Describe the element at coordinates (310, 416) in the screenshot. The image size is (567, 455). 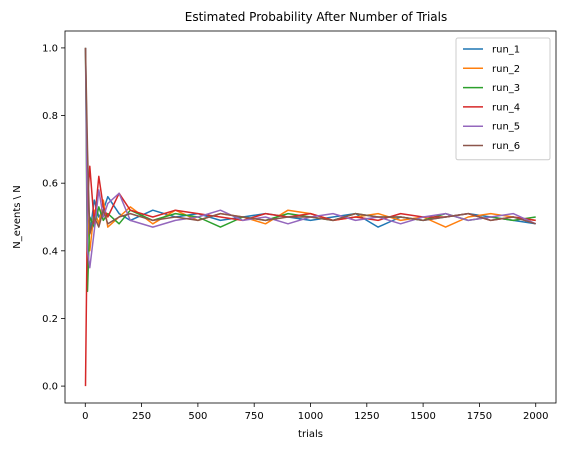
I see `x-tick-label: 1000` at that location.